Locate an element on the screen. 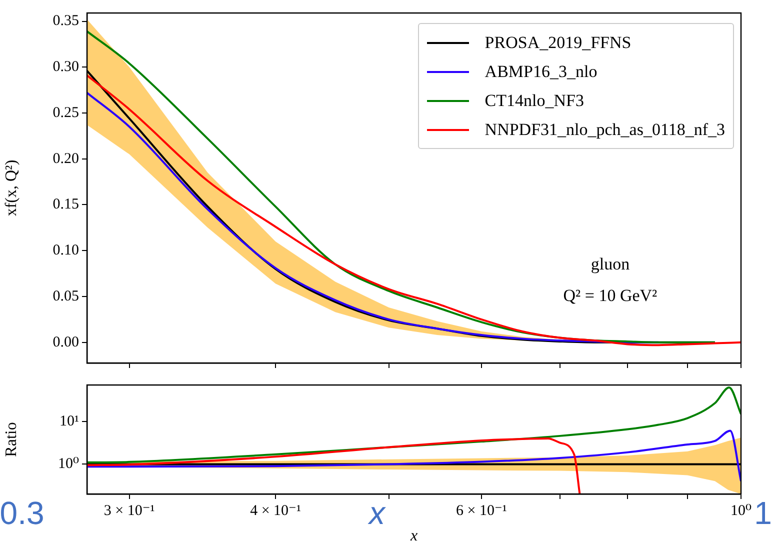 Image resolution: width=777 pixels, height=548 pixels. y-tick-label: 10⁰ is located at coordinates (68, 464).